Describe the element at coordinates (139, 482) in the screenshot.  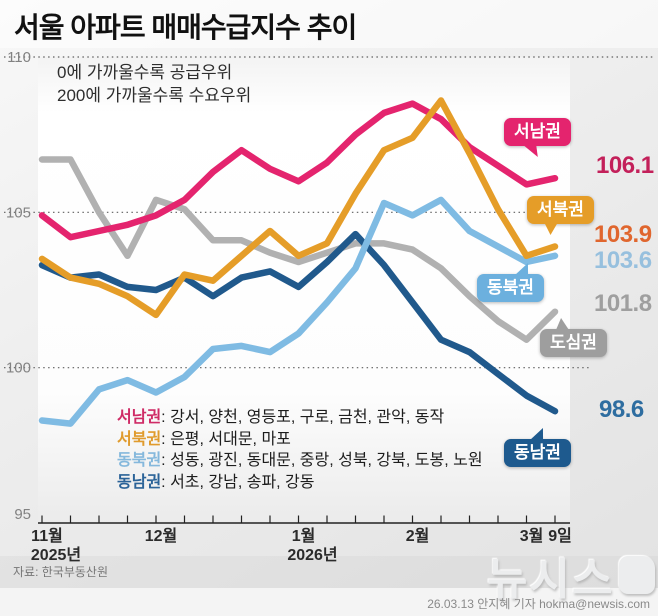
I see `legend-region-name: 동남권` at that location.